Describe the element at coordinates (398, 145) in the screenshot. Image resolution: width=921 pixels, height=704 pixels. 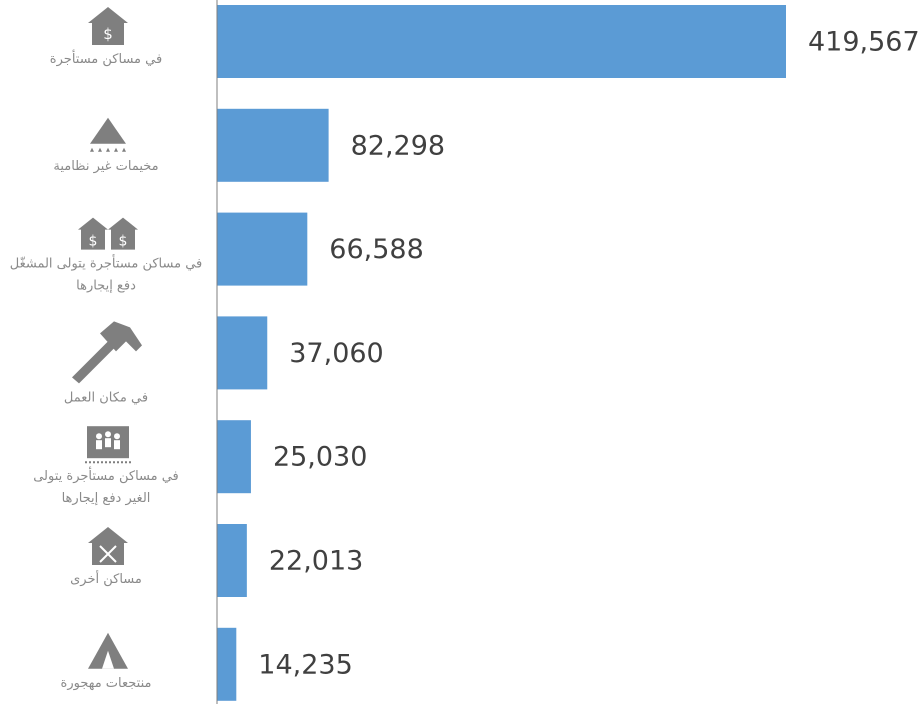
I see `data-label: 82,298` at that location.